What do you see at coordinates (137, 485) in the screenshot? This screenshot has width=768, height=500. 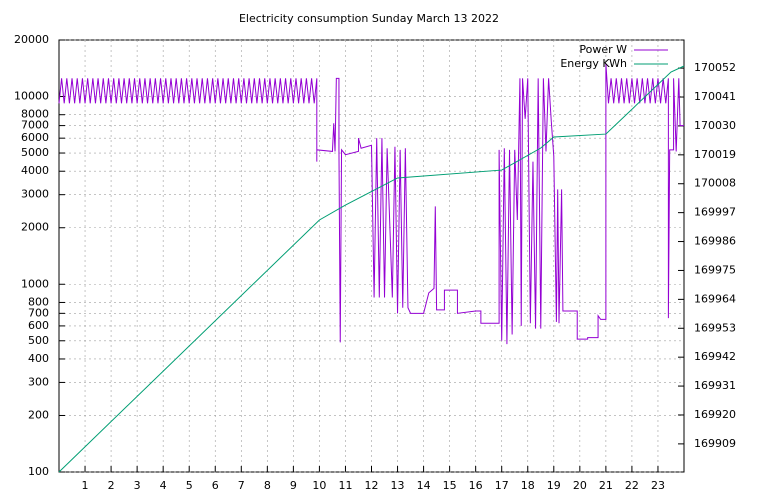 I see `x-tick-label: 3` at bounding box center [137, 485].